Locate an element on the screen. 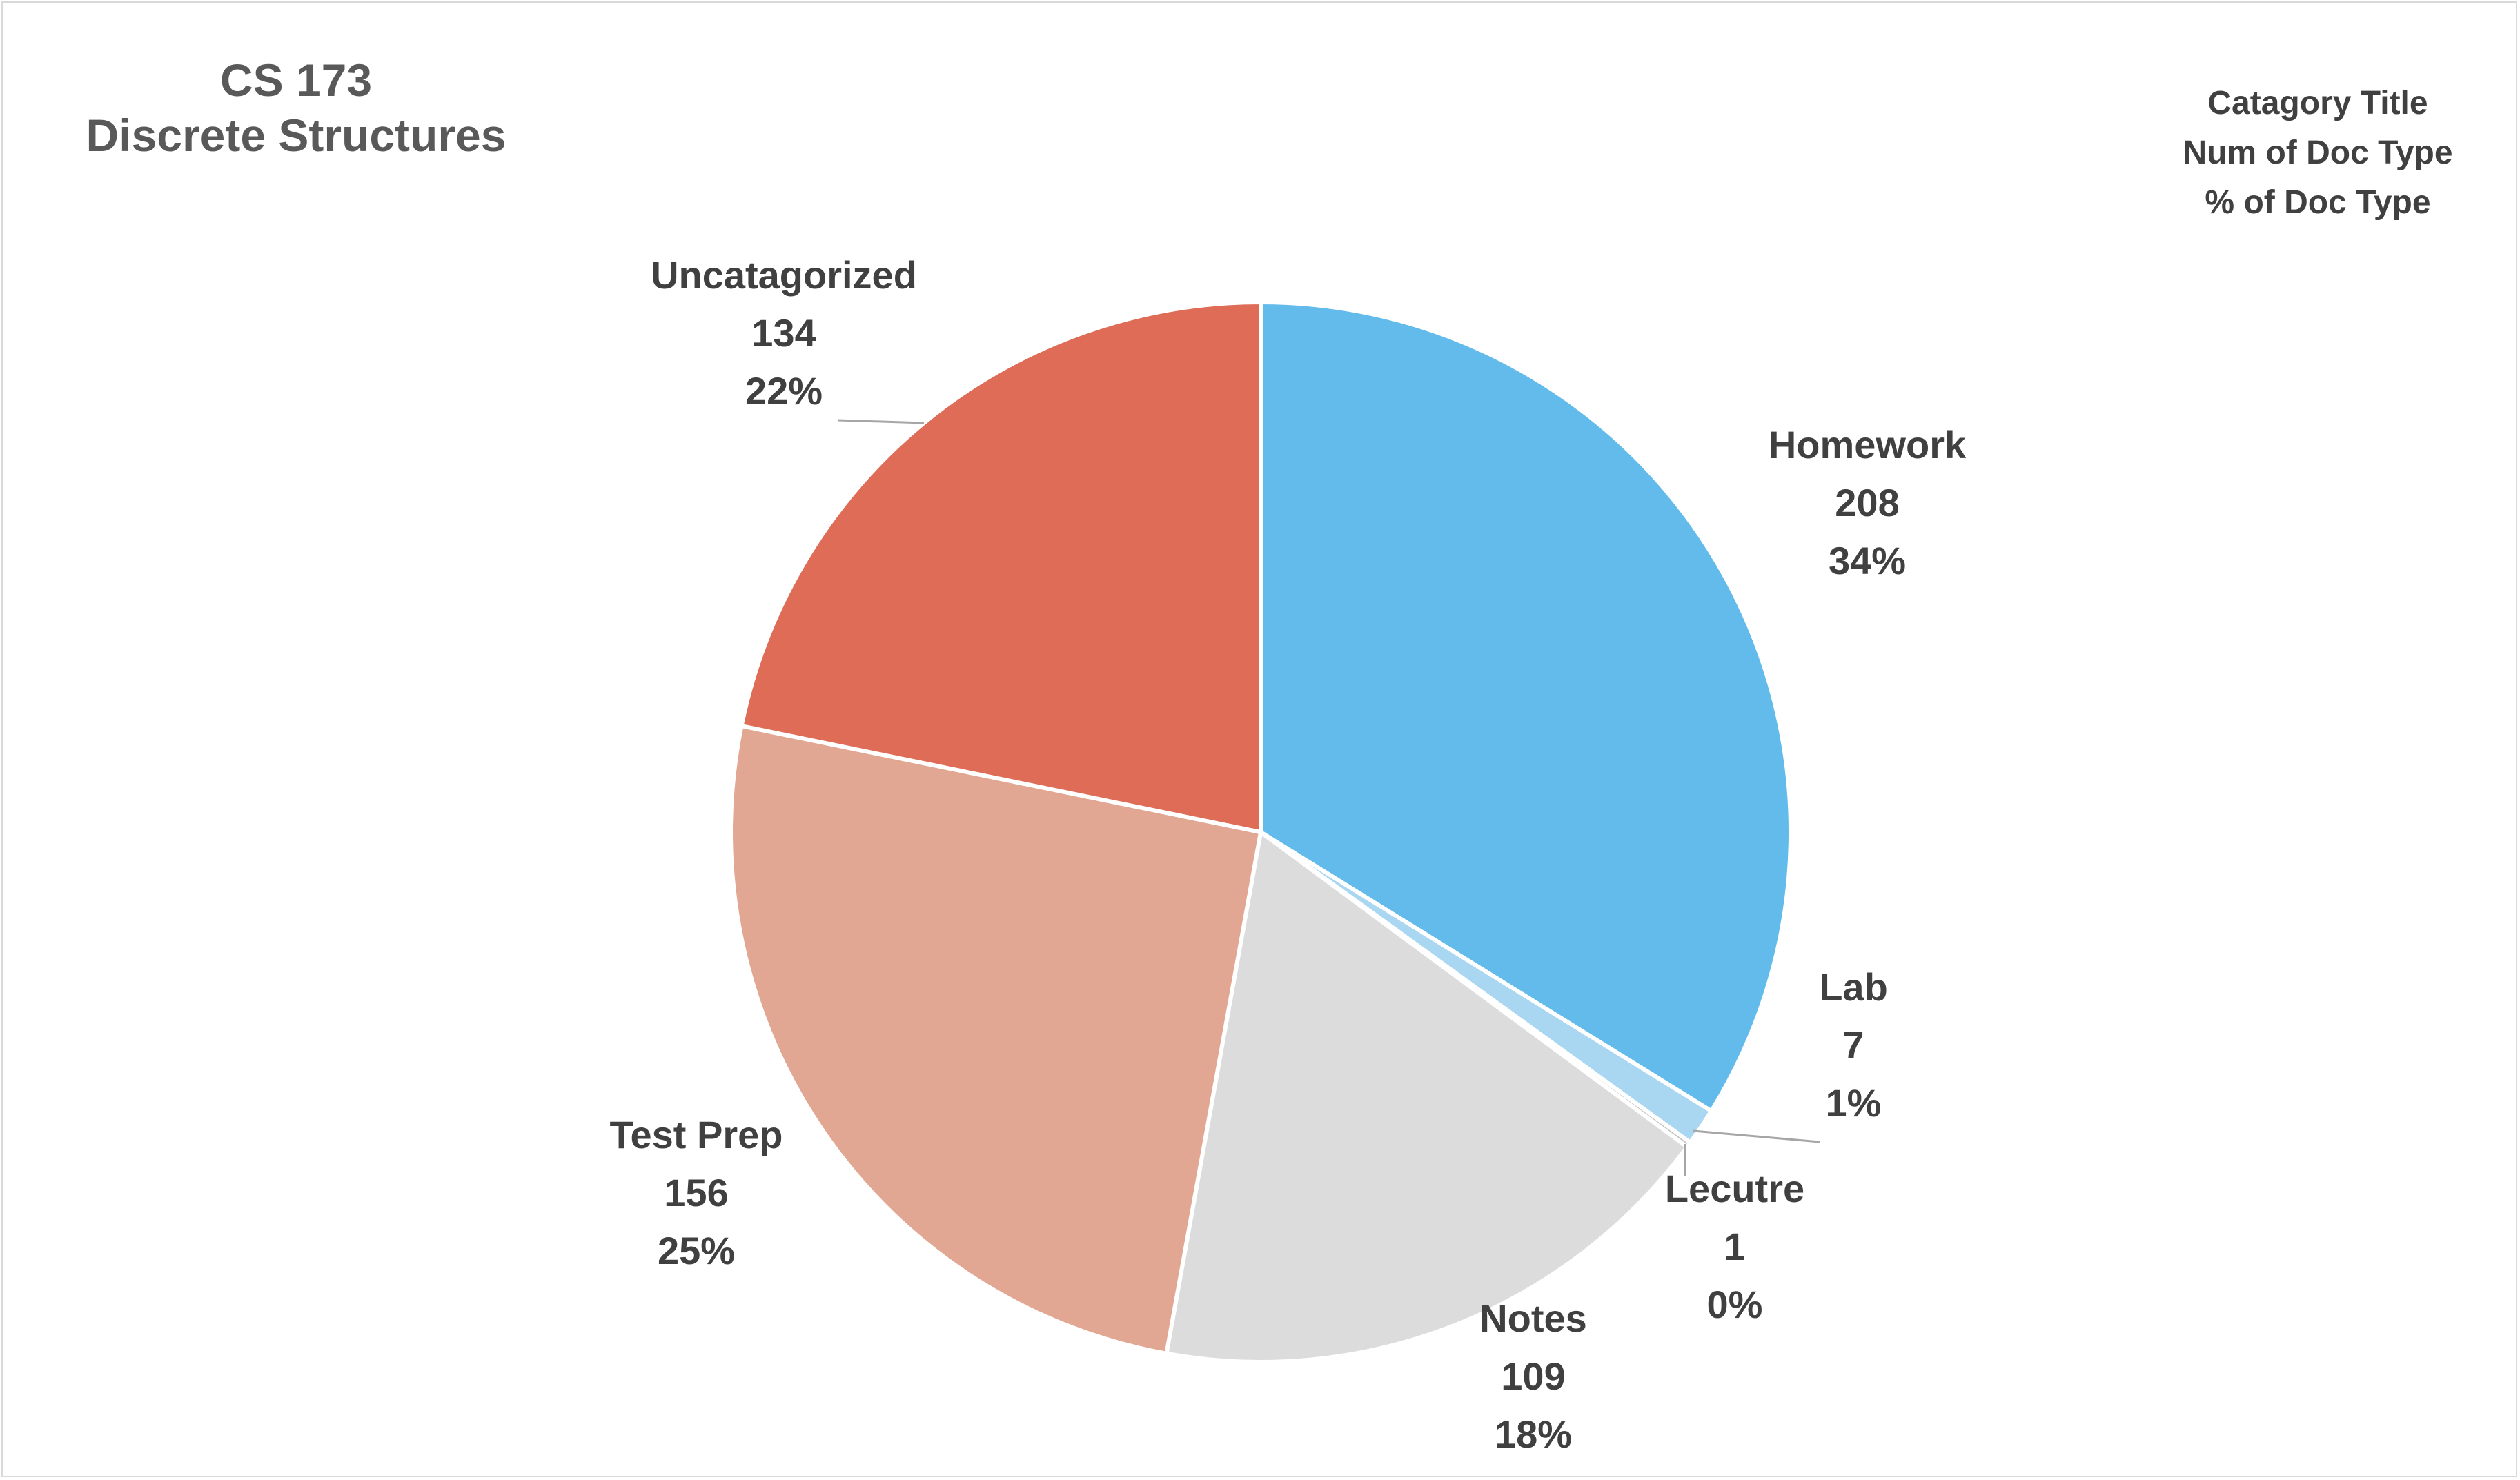  legend-note-category: Catagory Title is located at coordinates (2317, 103).